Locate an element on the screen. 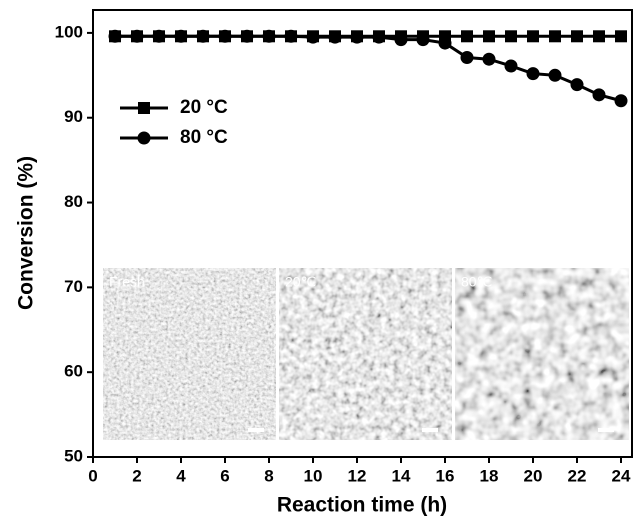 This screenshot has width=638, height=521. y-tick-label: 70 is located at coordinates (73, 286).